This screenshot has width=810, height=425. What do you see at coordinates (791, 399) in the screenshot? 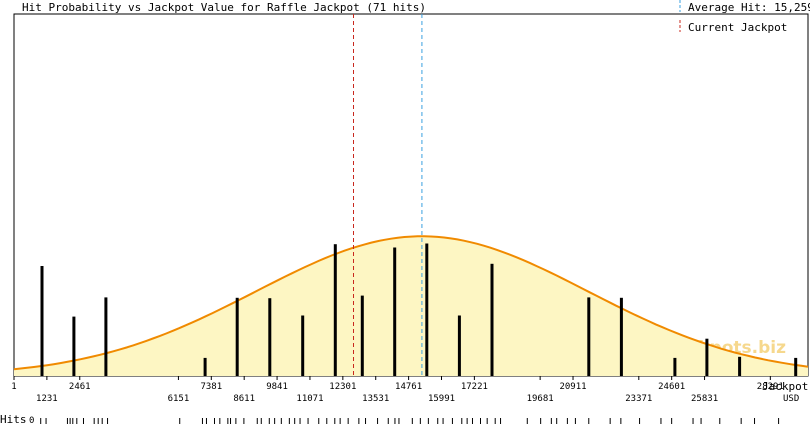
I see `x-axis-unit: USD` at bounding box center [791, 399].